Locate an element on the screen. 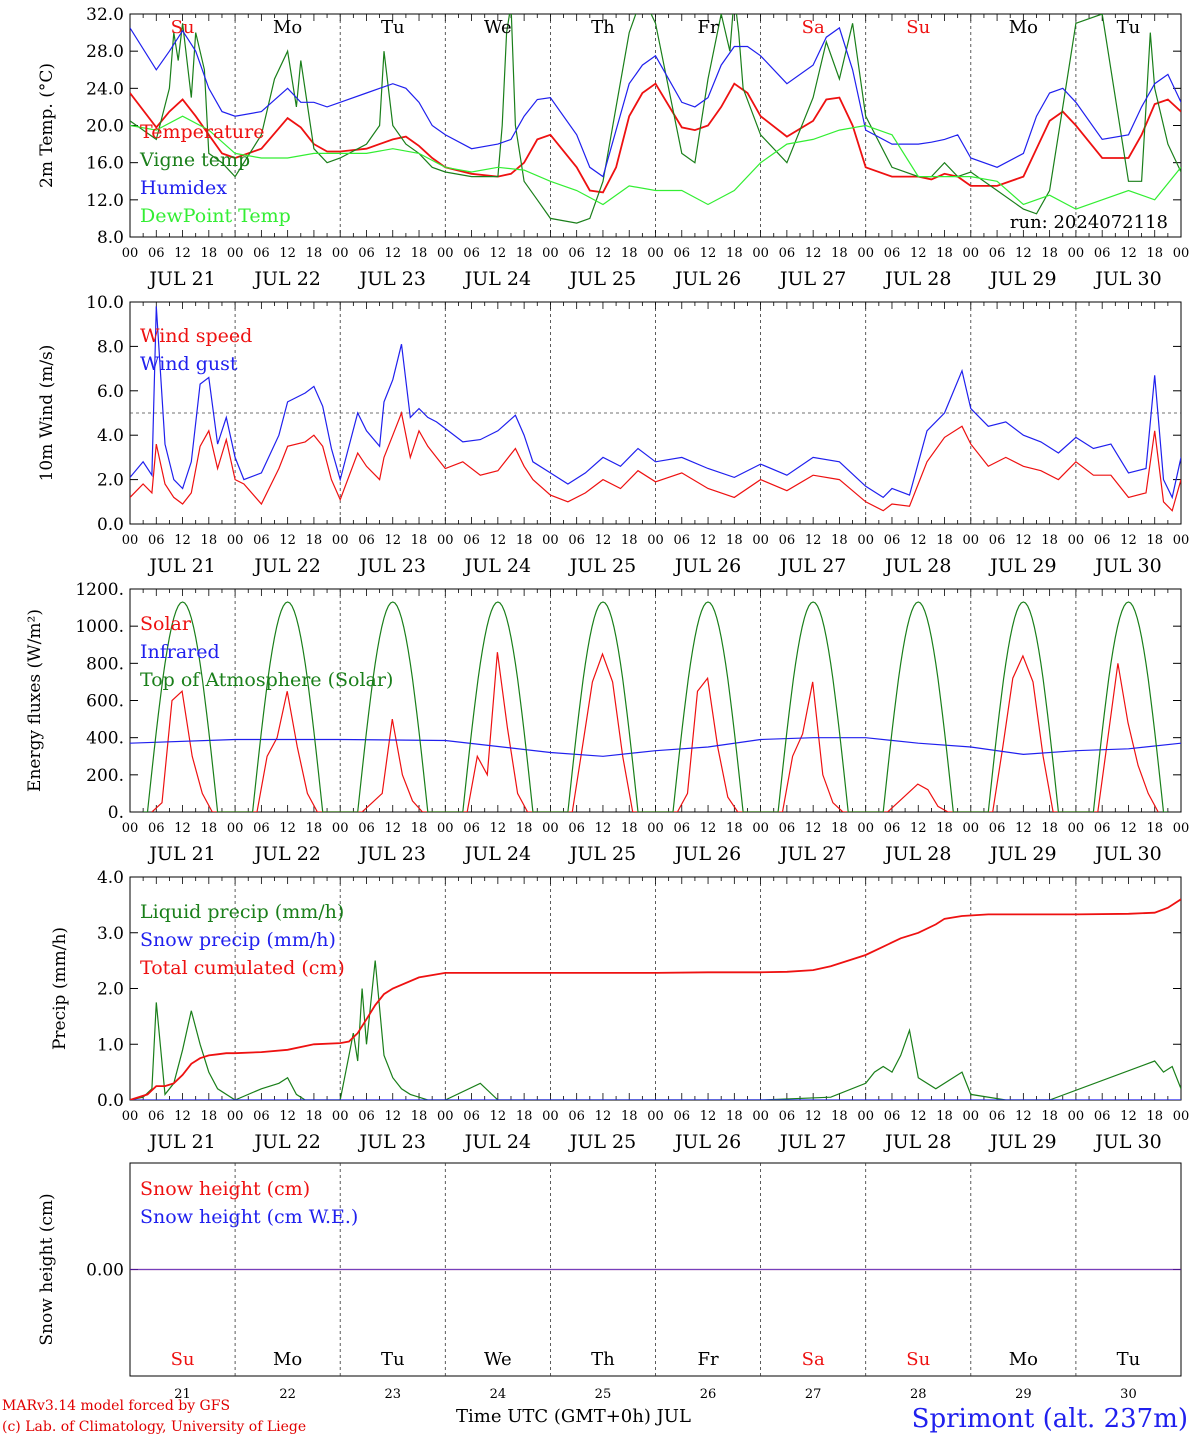 Image resolution: width=1194 pixels, height=1440 pixels. date-label: JUL 23 is located at coordinates (392, 279).